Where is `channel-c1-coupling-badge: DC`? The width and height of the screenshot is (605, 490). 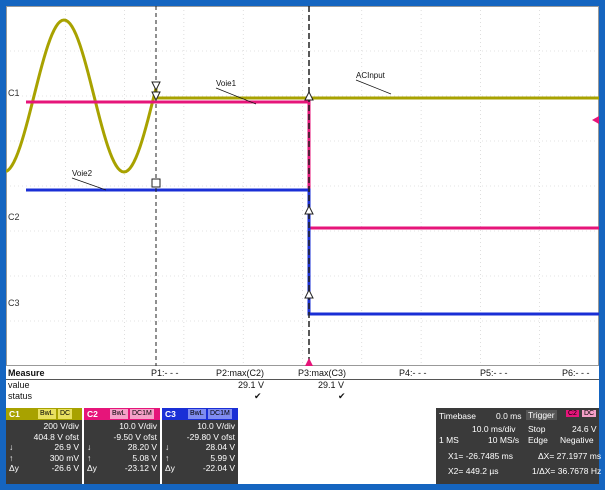
channel-c1-coupling-badge: DC is located at coordinates (65, 414).